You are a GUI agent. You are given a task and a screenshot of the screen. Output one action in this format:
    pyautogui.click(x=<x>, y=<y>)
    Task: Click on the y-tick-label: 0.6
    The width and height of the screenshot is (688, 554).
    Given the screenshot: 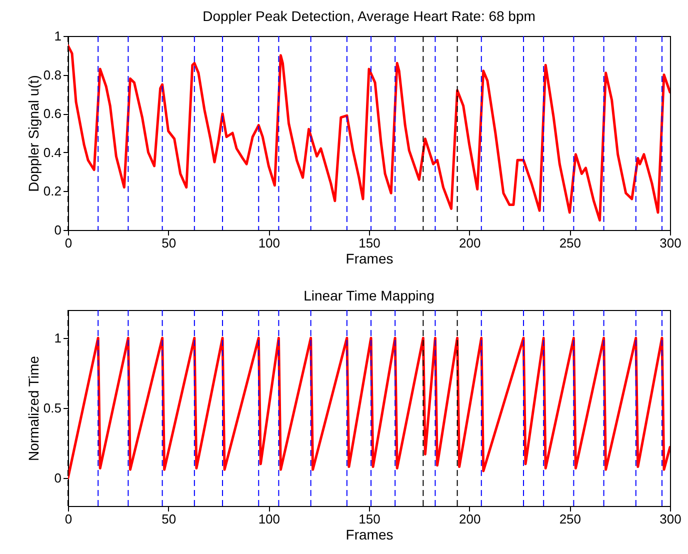 What is the action you would take?
    pyautogui.click(x=52, y=114)
    